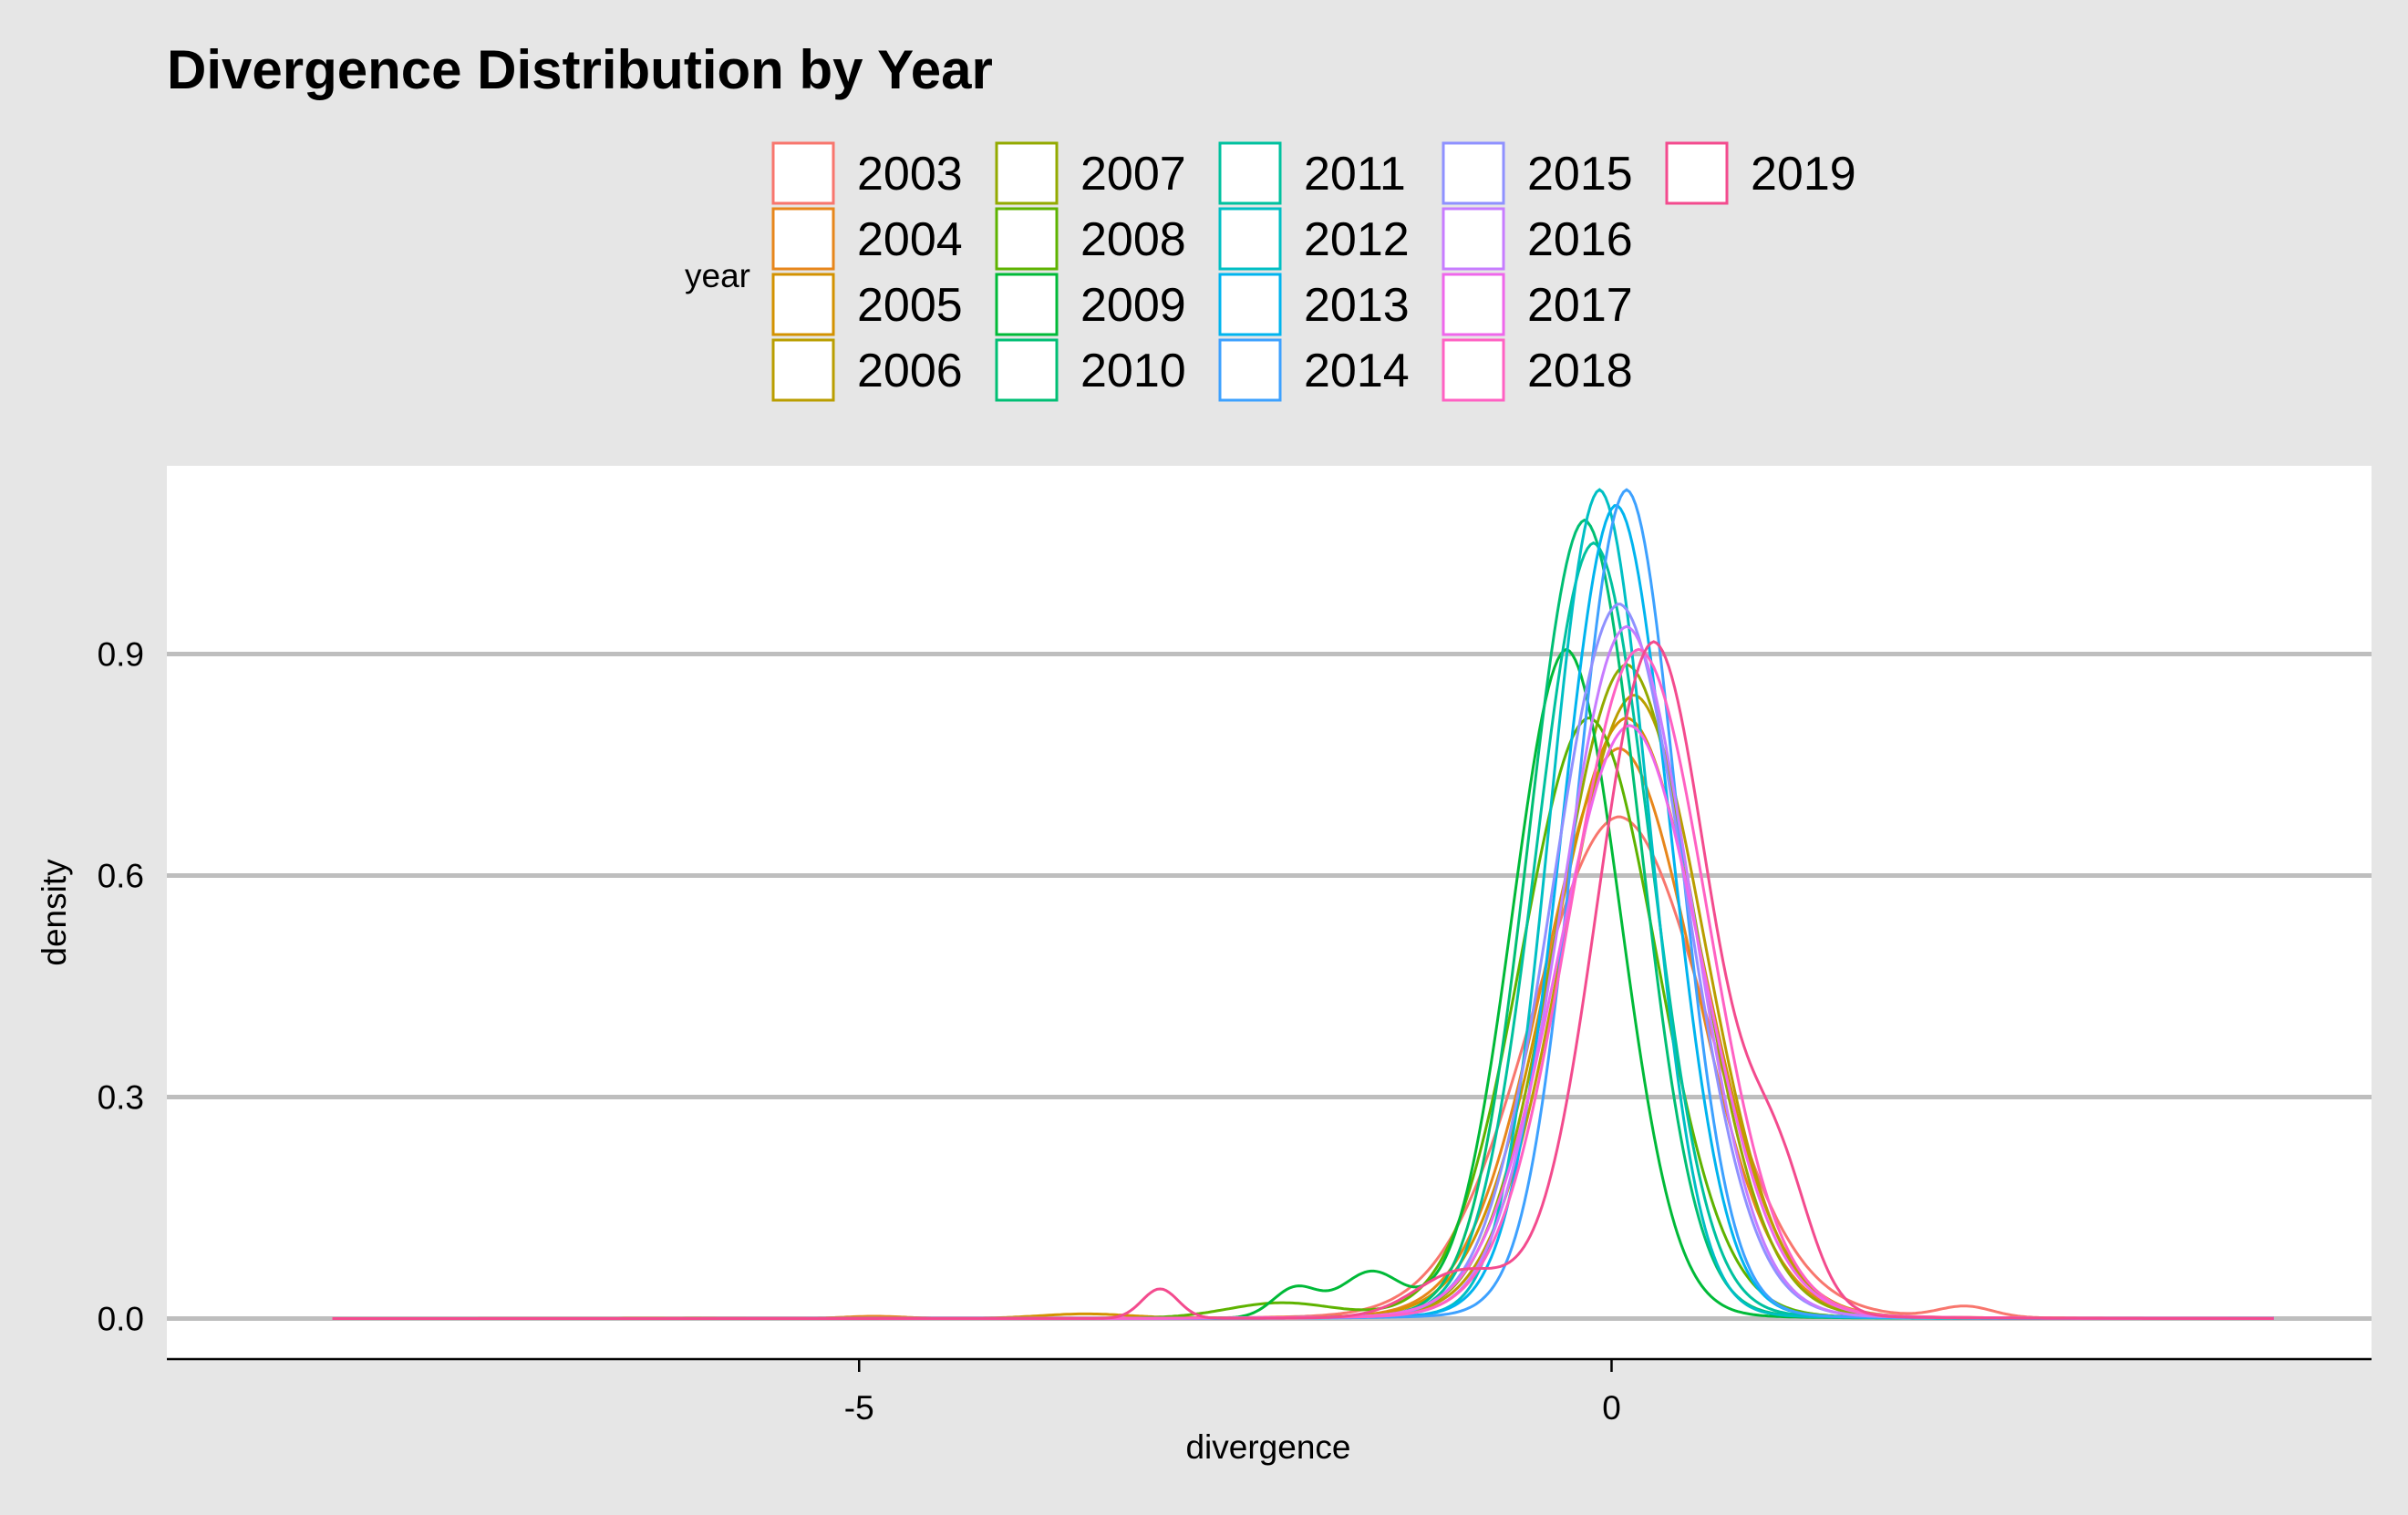 This screenshot has width=2408, height=1515. What do you see at coordinates (910, 371) in the screenshot?
I see `legend-label: 2006` at bounding box center [910, 371].